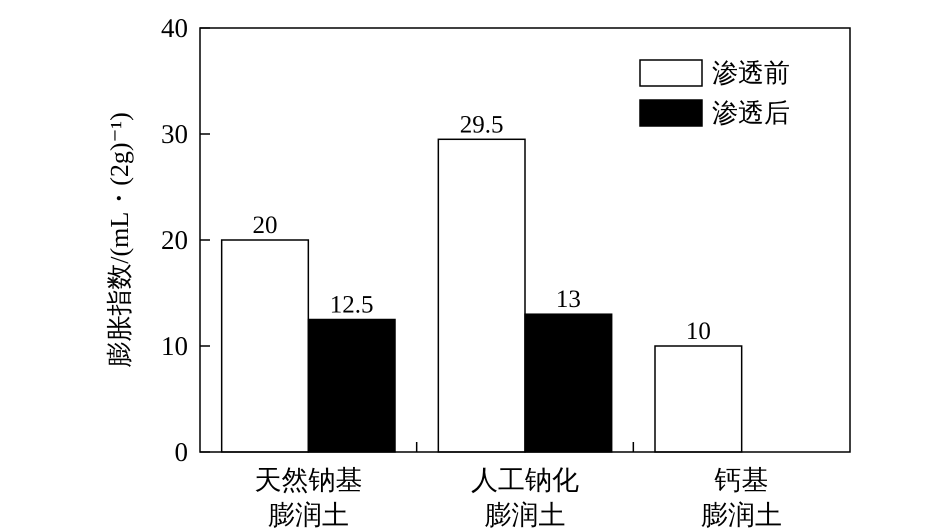 The width and height of the screenshot is (945, 532). Describe the element at coordinates (741, 497) in the screenshot. I see `x-tick-label: 钙基膨润土` at that location.